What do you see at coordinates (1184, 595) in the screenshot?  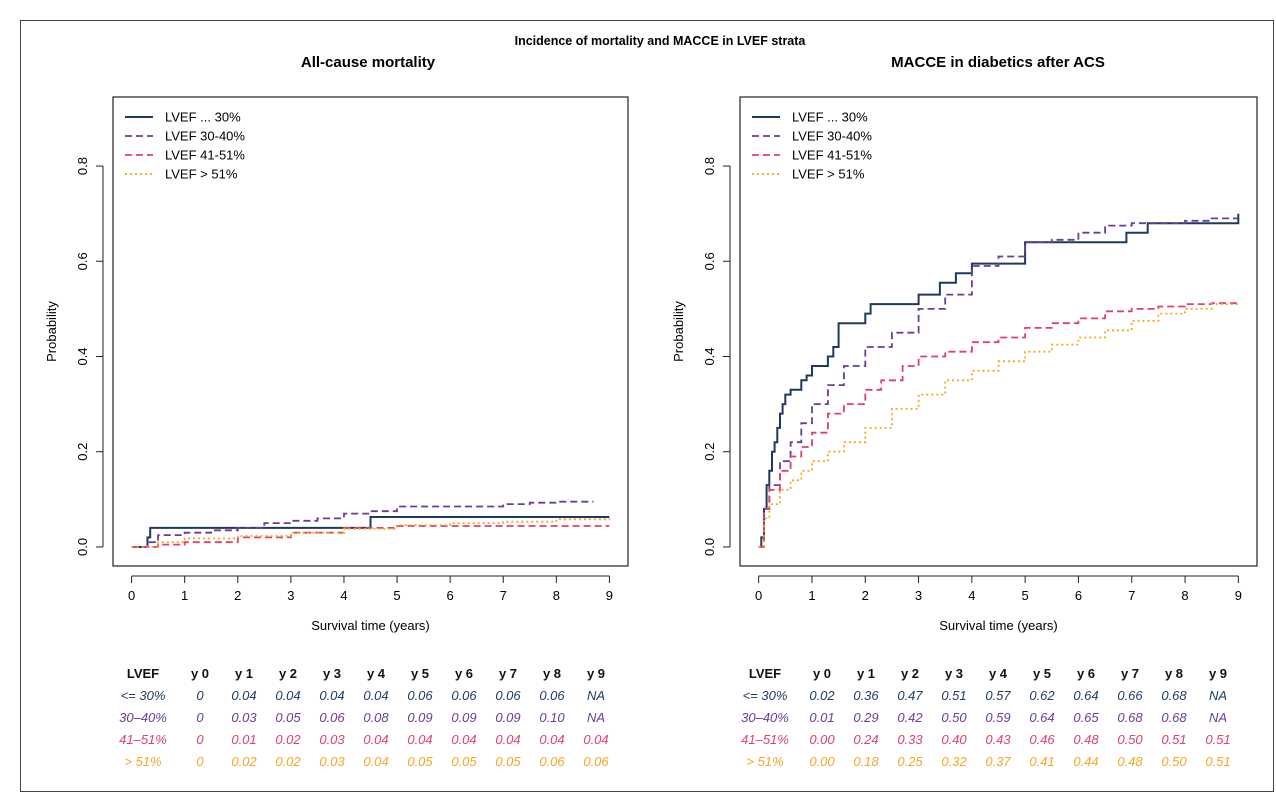 I see `x-tick-label: 8` at bounding box center [1184, 595].